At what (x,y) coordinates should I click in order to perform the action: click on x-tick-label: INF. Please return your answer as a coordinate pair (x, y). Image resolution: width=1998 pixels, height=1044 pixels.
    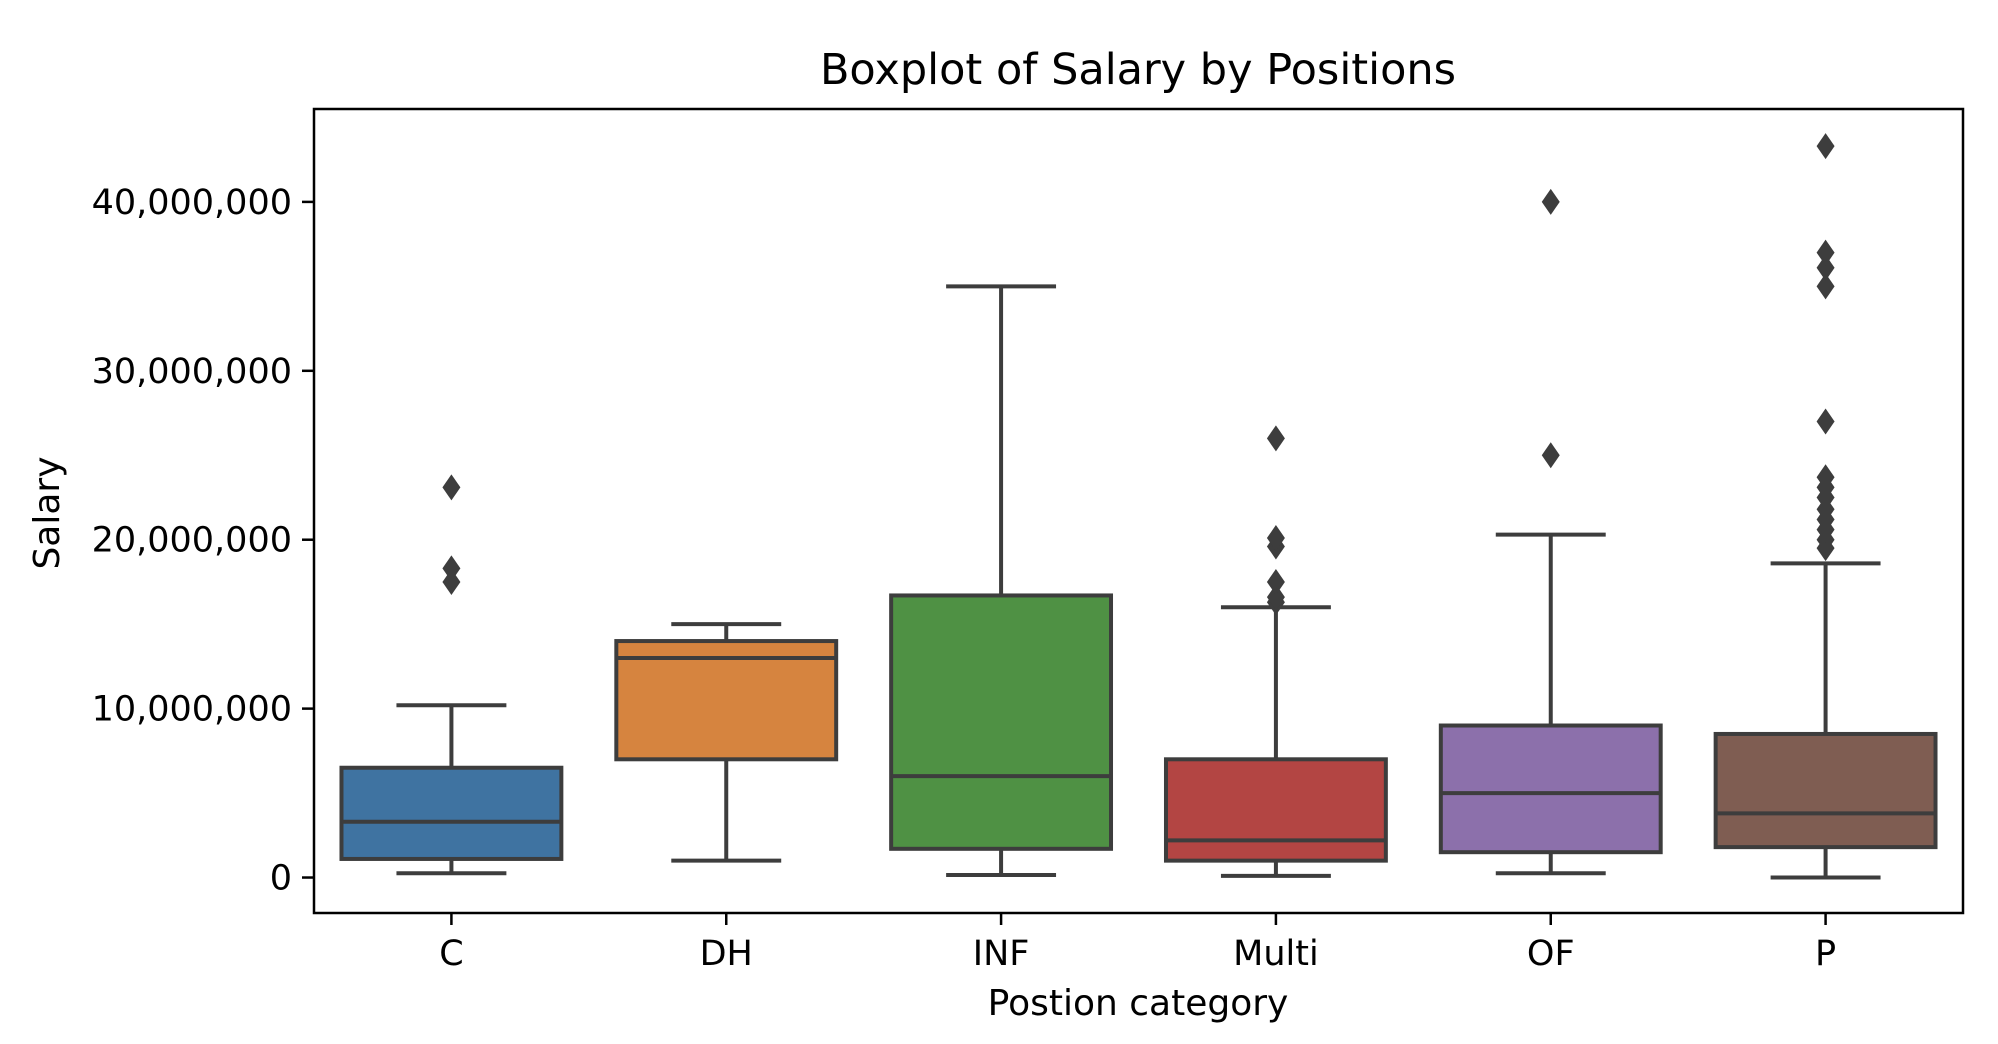
    Looking at the image, I should click on (1001, 954).